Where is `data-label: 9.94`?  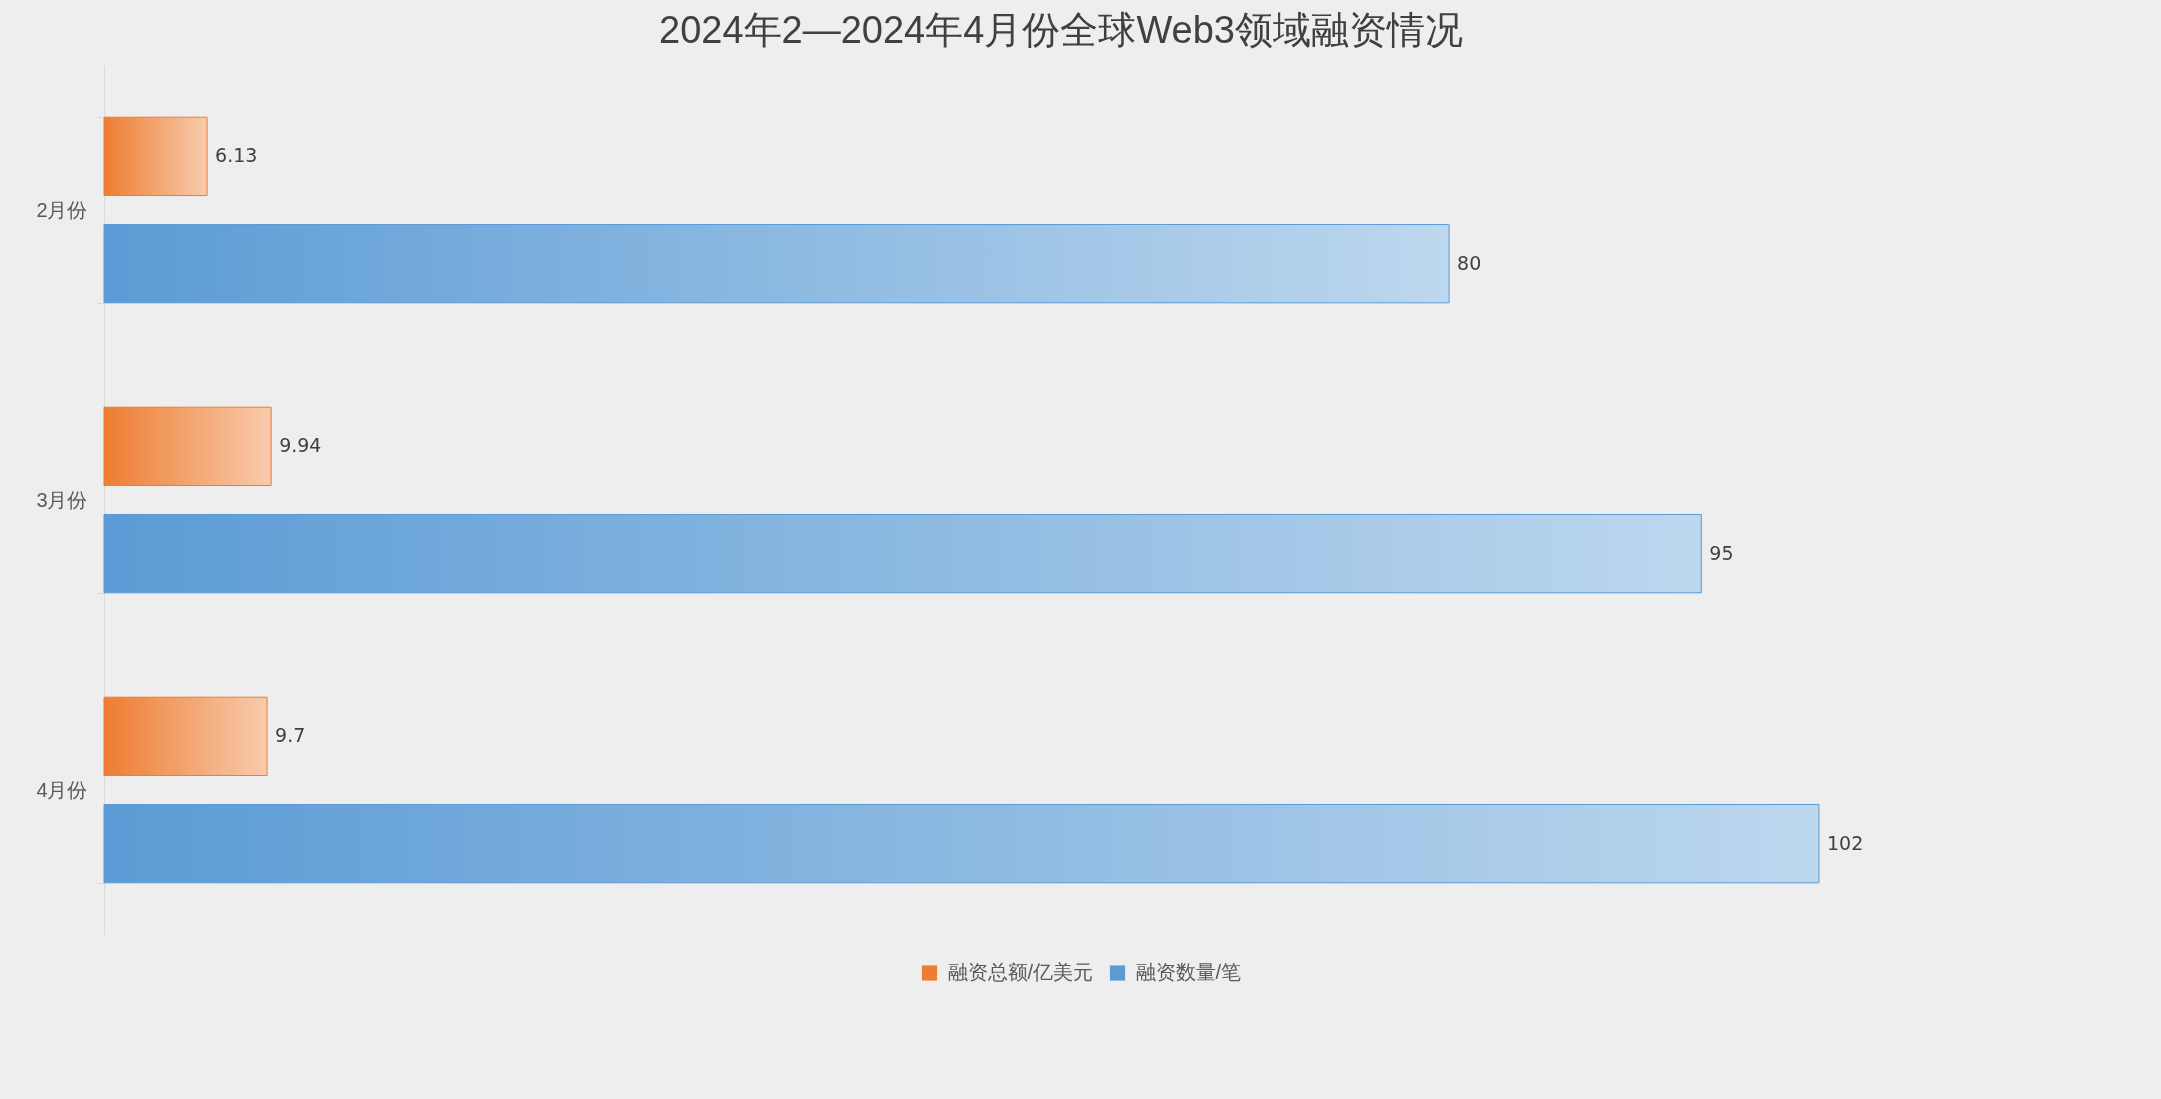
data-label: 9.94 is located at coordinates (300, 445).